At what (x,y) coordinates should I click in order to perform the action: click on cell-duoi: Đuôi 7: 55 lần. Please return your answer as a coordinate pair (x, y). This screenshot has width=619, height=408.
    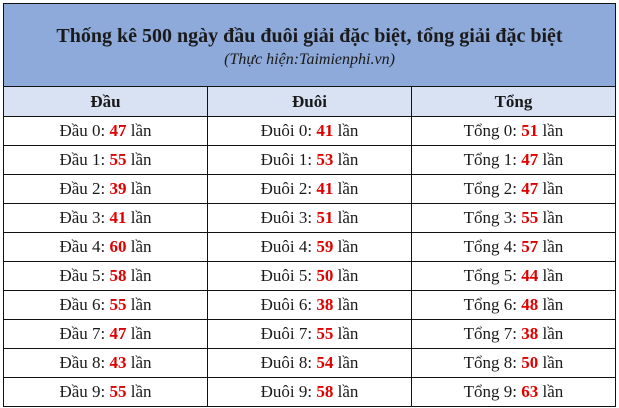
    Looking at the image, I should click on (309, 334).